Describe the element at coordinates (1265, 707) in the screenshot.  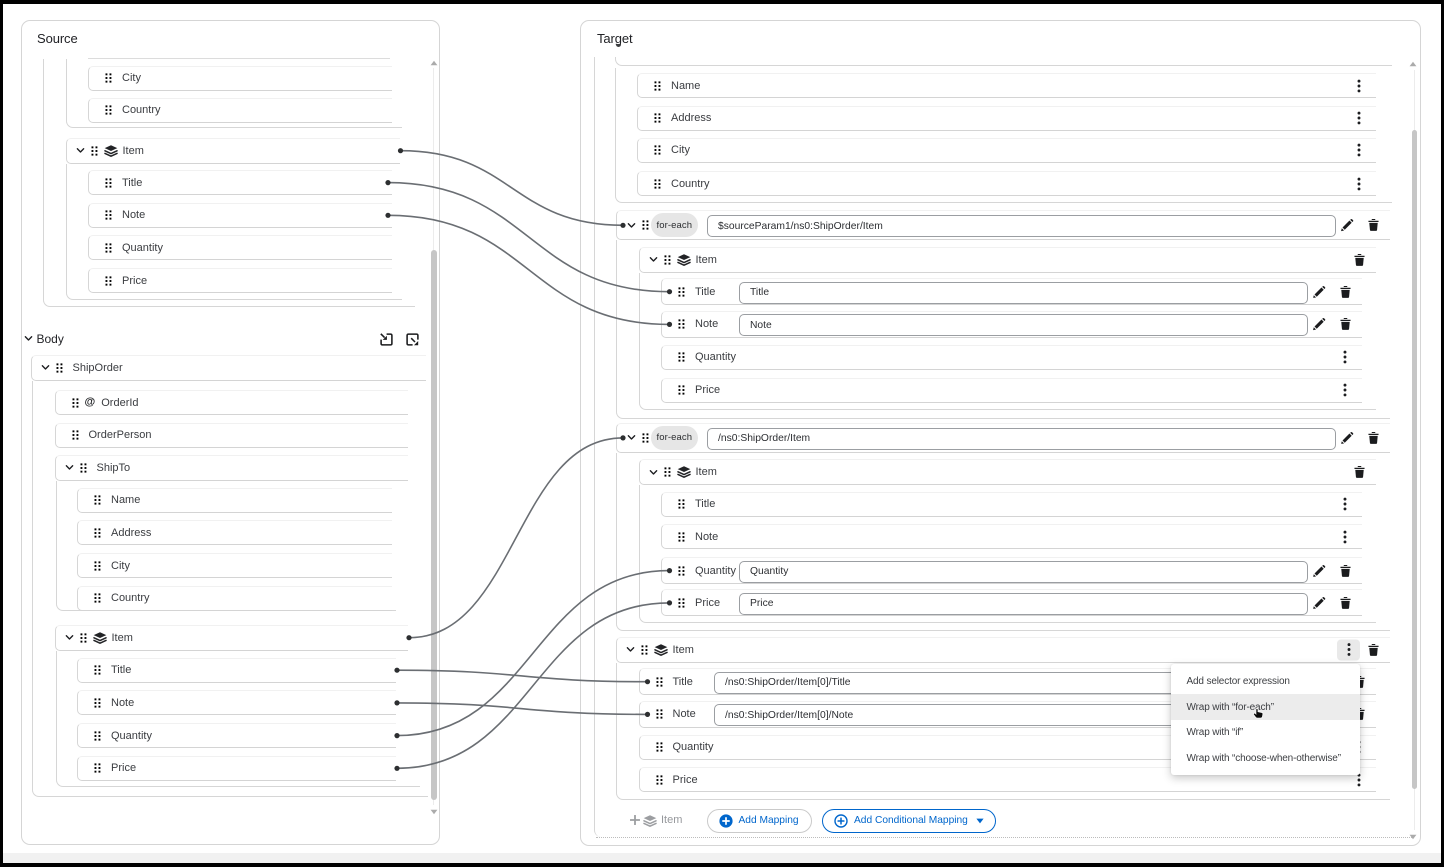
I see `menu-item-wrap-with-for-each: Wrap with “for-each”` at that location.